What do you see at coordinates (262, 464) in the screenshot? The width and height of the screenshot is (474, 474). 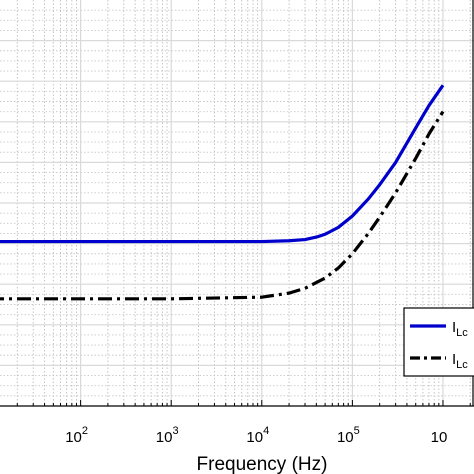 I see `x-axis-title: Frequency (Hz)` at bounding box center [262, 464].